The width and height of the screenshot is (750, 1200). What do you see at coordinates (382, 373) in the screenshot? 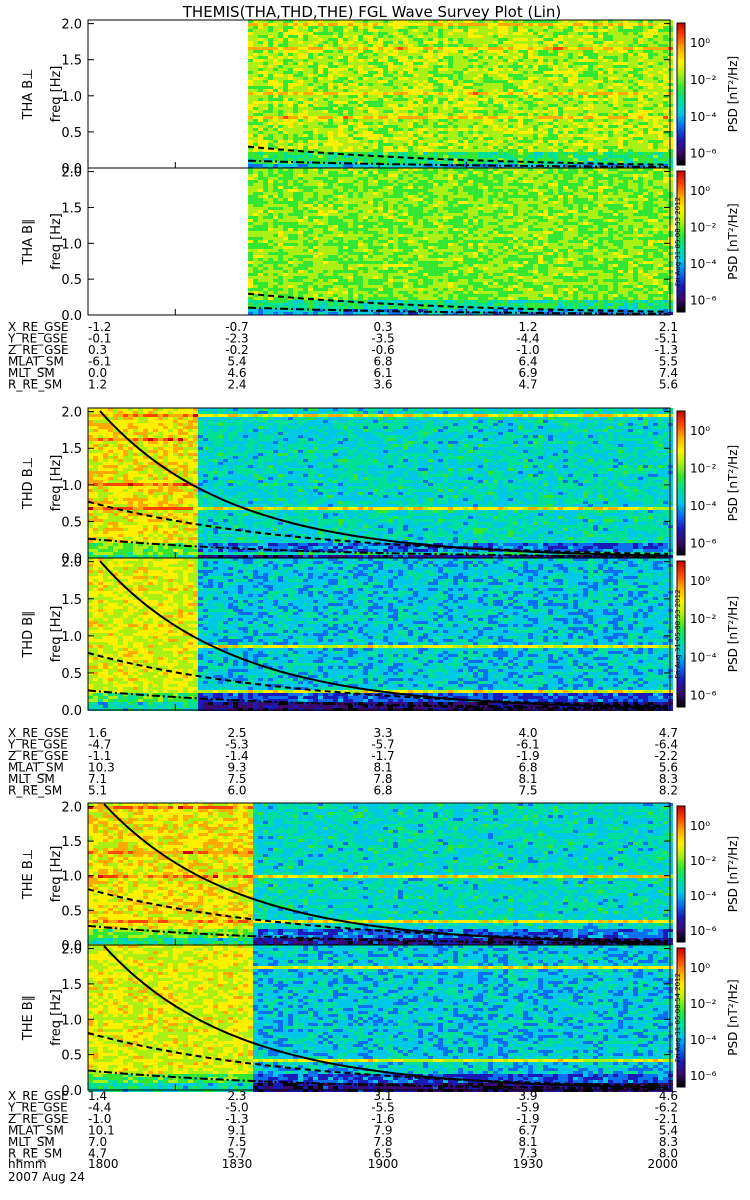
I see `orbit-value: 6.1` at bounding box center [382, 373].